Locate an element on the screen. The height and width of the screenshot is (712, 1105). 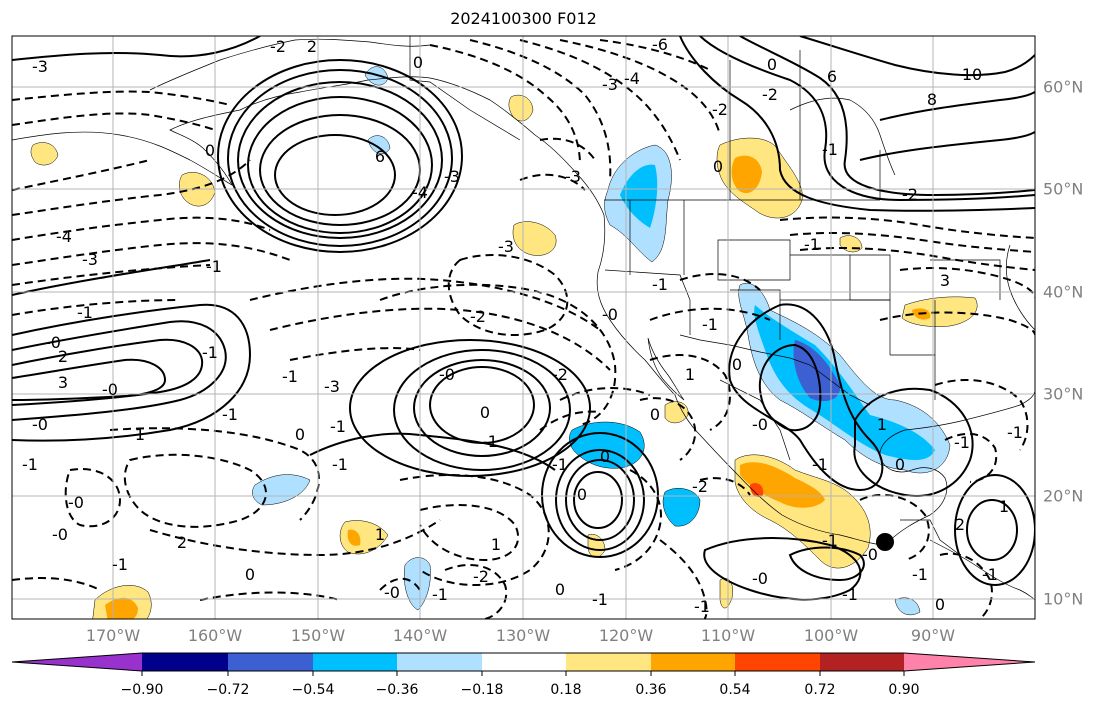
anomaly-region-orange-canada is located at coordinates (746, 174).